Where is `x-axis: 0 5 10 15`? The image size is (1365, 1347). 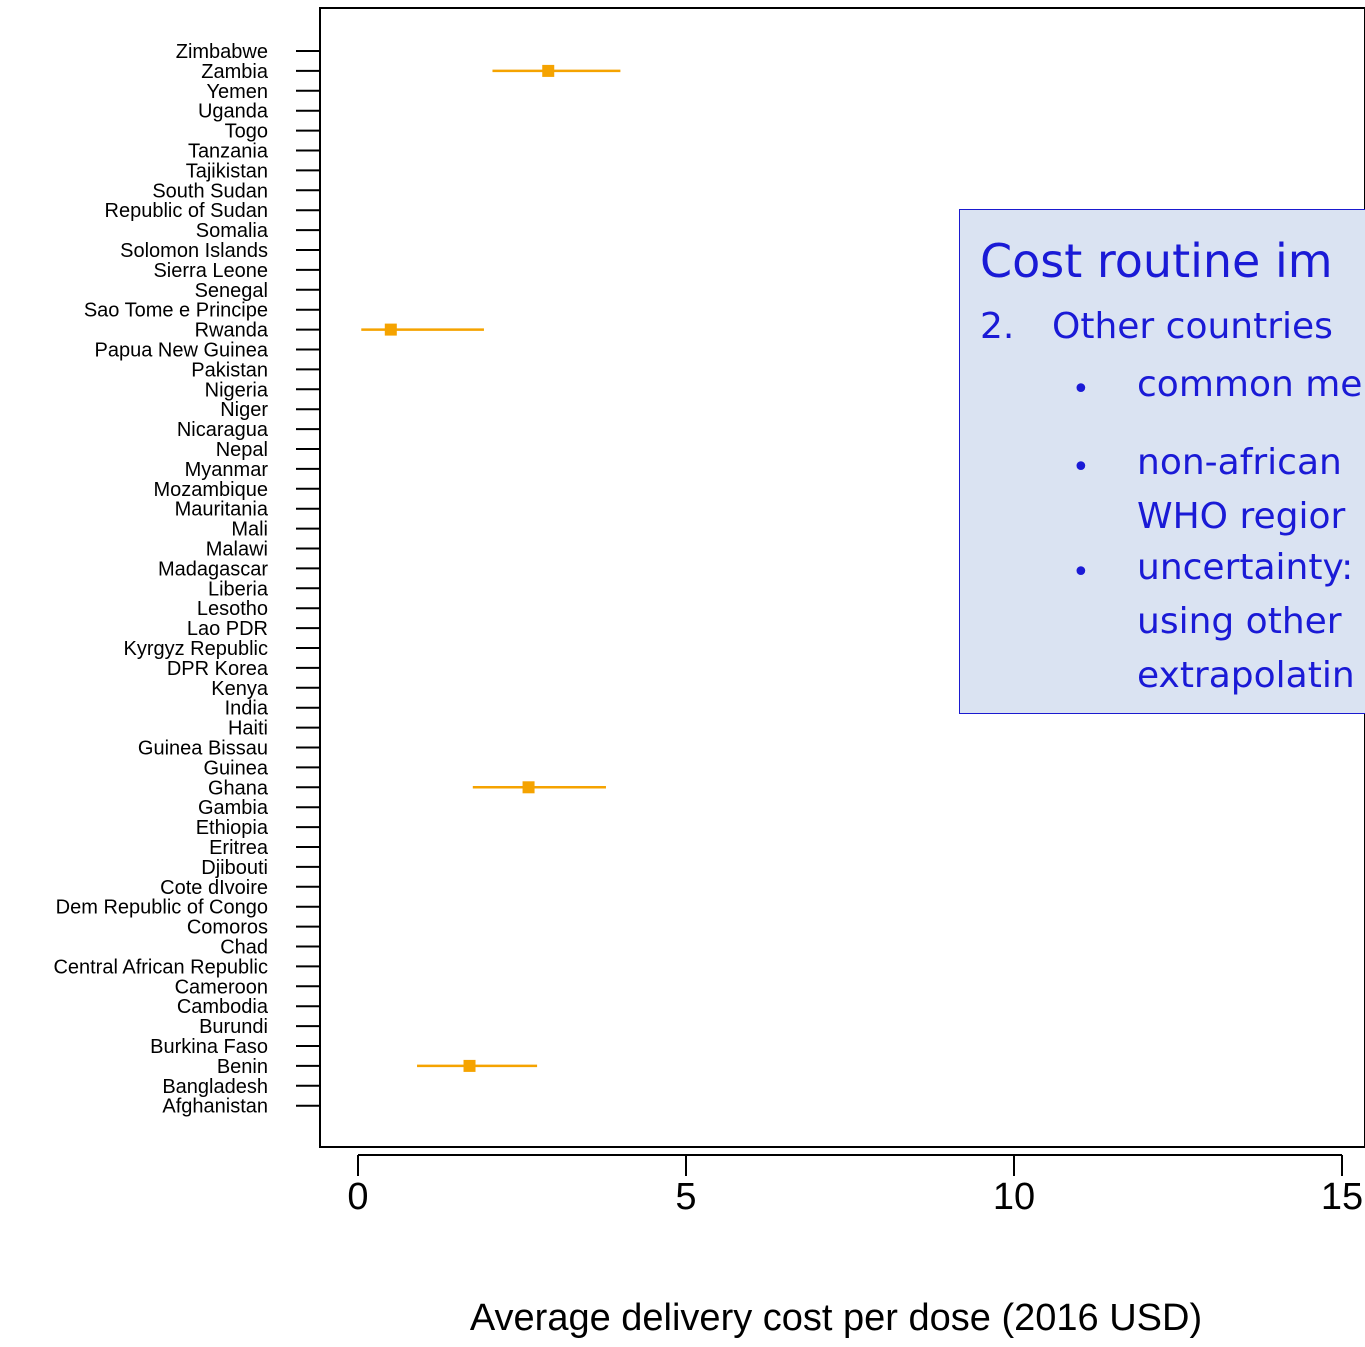 x-axis: 0 5 10 15 is located at coordinates (855, 1186).